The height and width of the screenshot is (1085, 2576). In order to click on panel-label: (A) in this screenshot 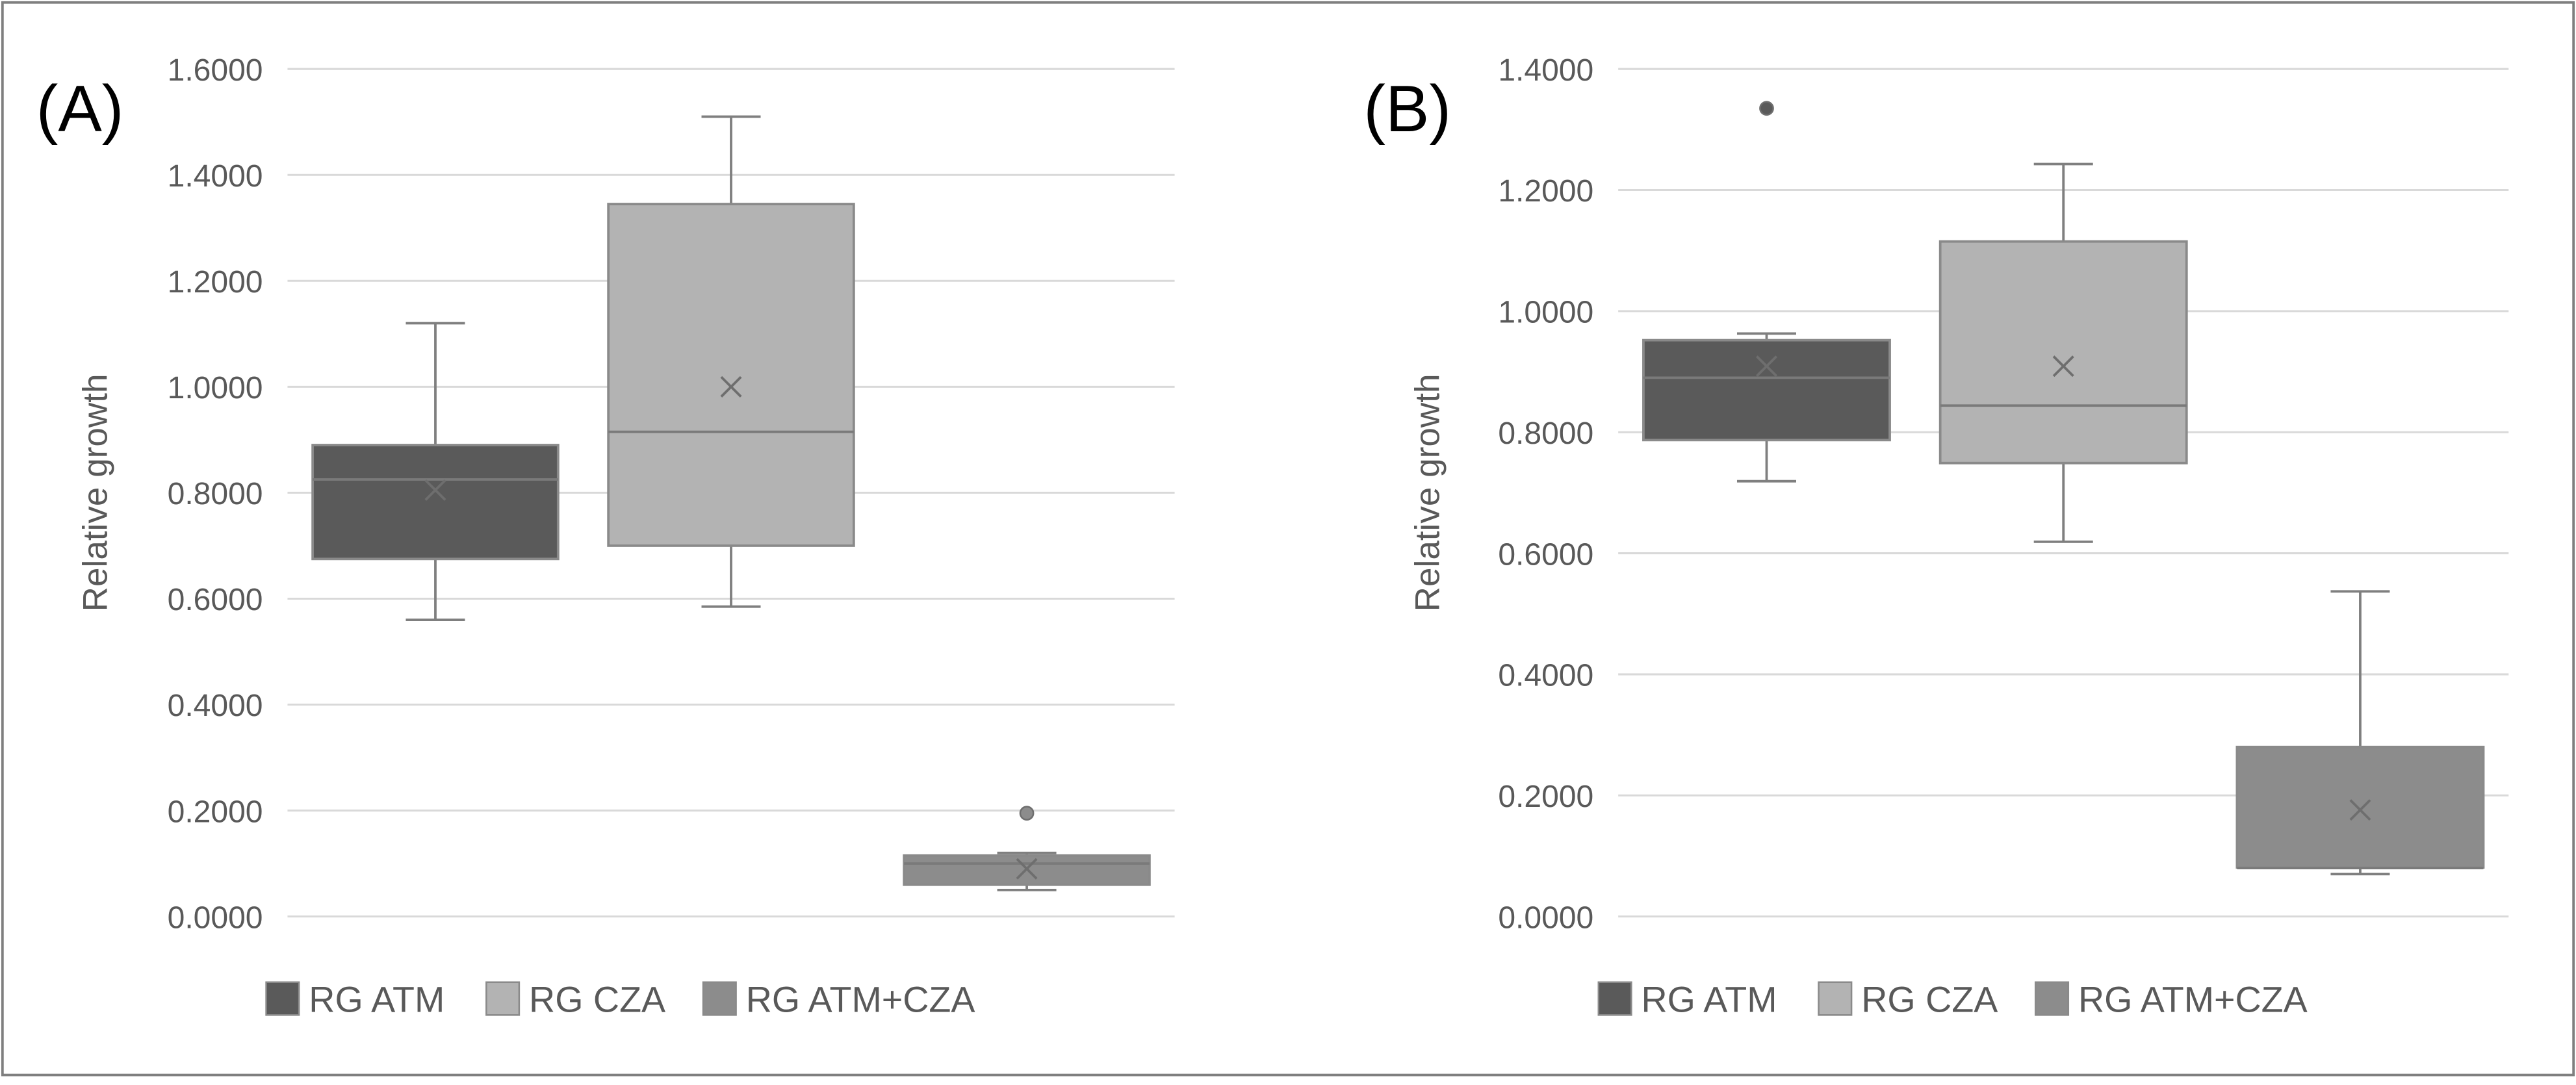, I will do `click(80, 109)`.